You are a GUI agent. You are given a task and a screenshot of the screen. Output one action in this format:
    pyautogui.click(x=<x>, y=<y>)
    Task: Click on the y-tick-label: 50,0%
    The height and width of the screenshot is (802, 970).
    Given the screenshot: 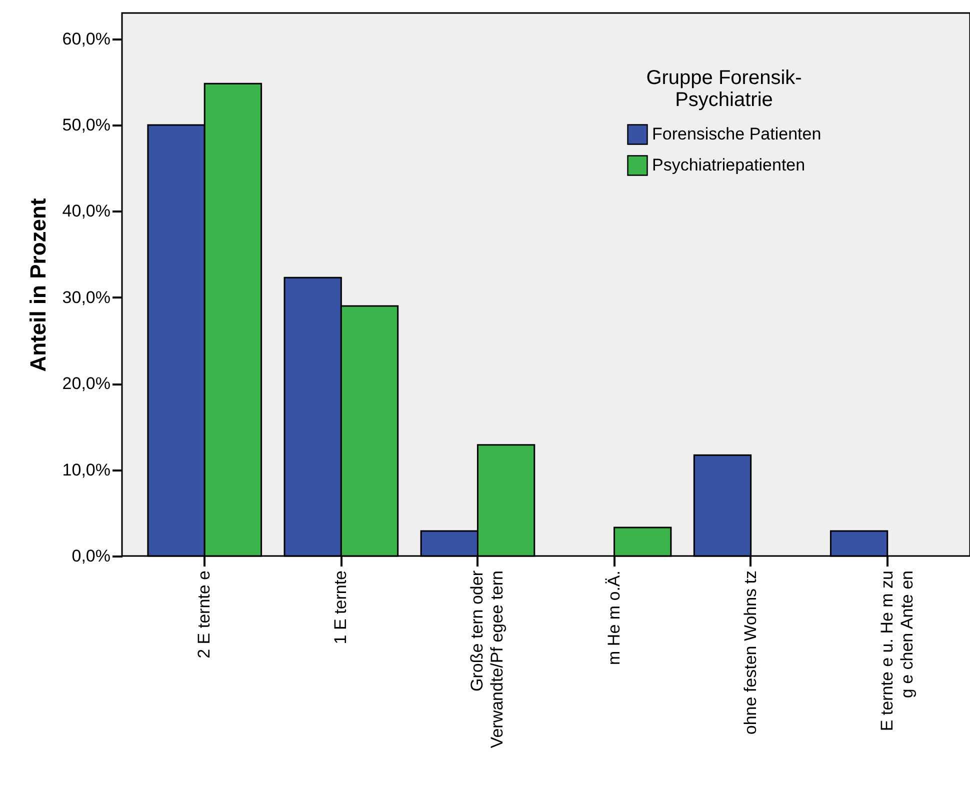 What is the action you would take?
    pyautogui.click(x=86, y=125)
    